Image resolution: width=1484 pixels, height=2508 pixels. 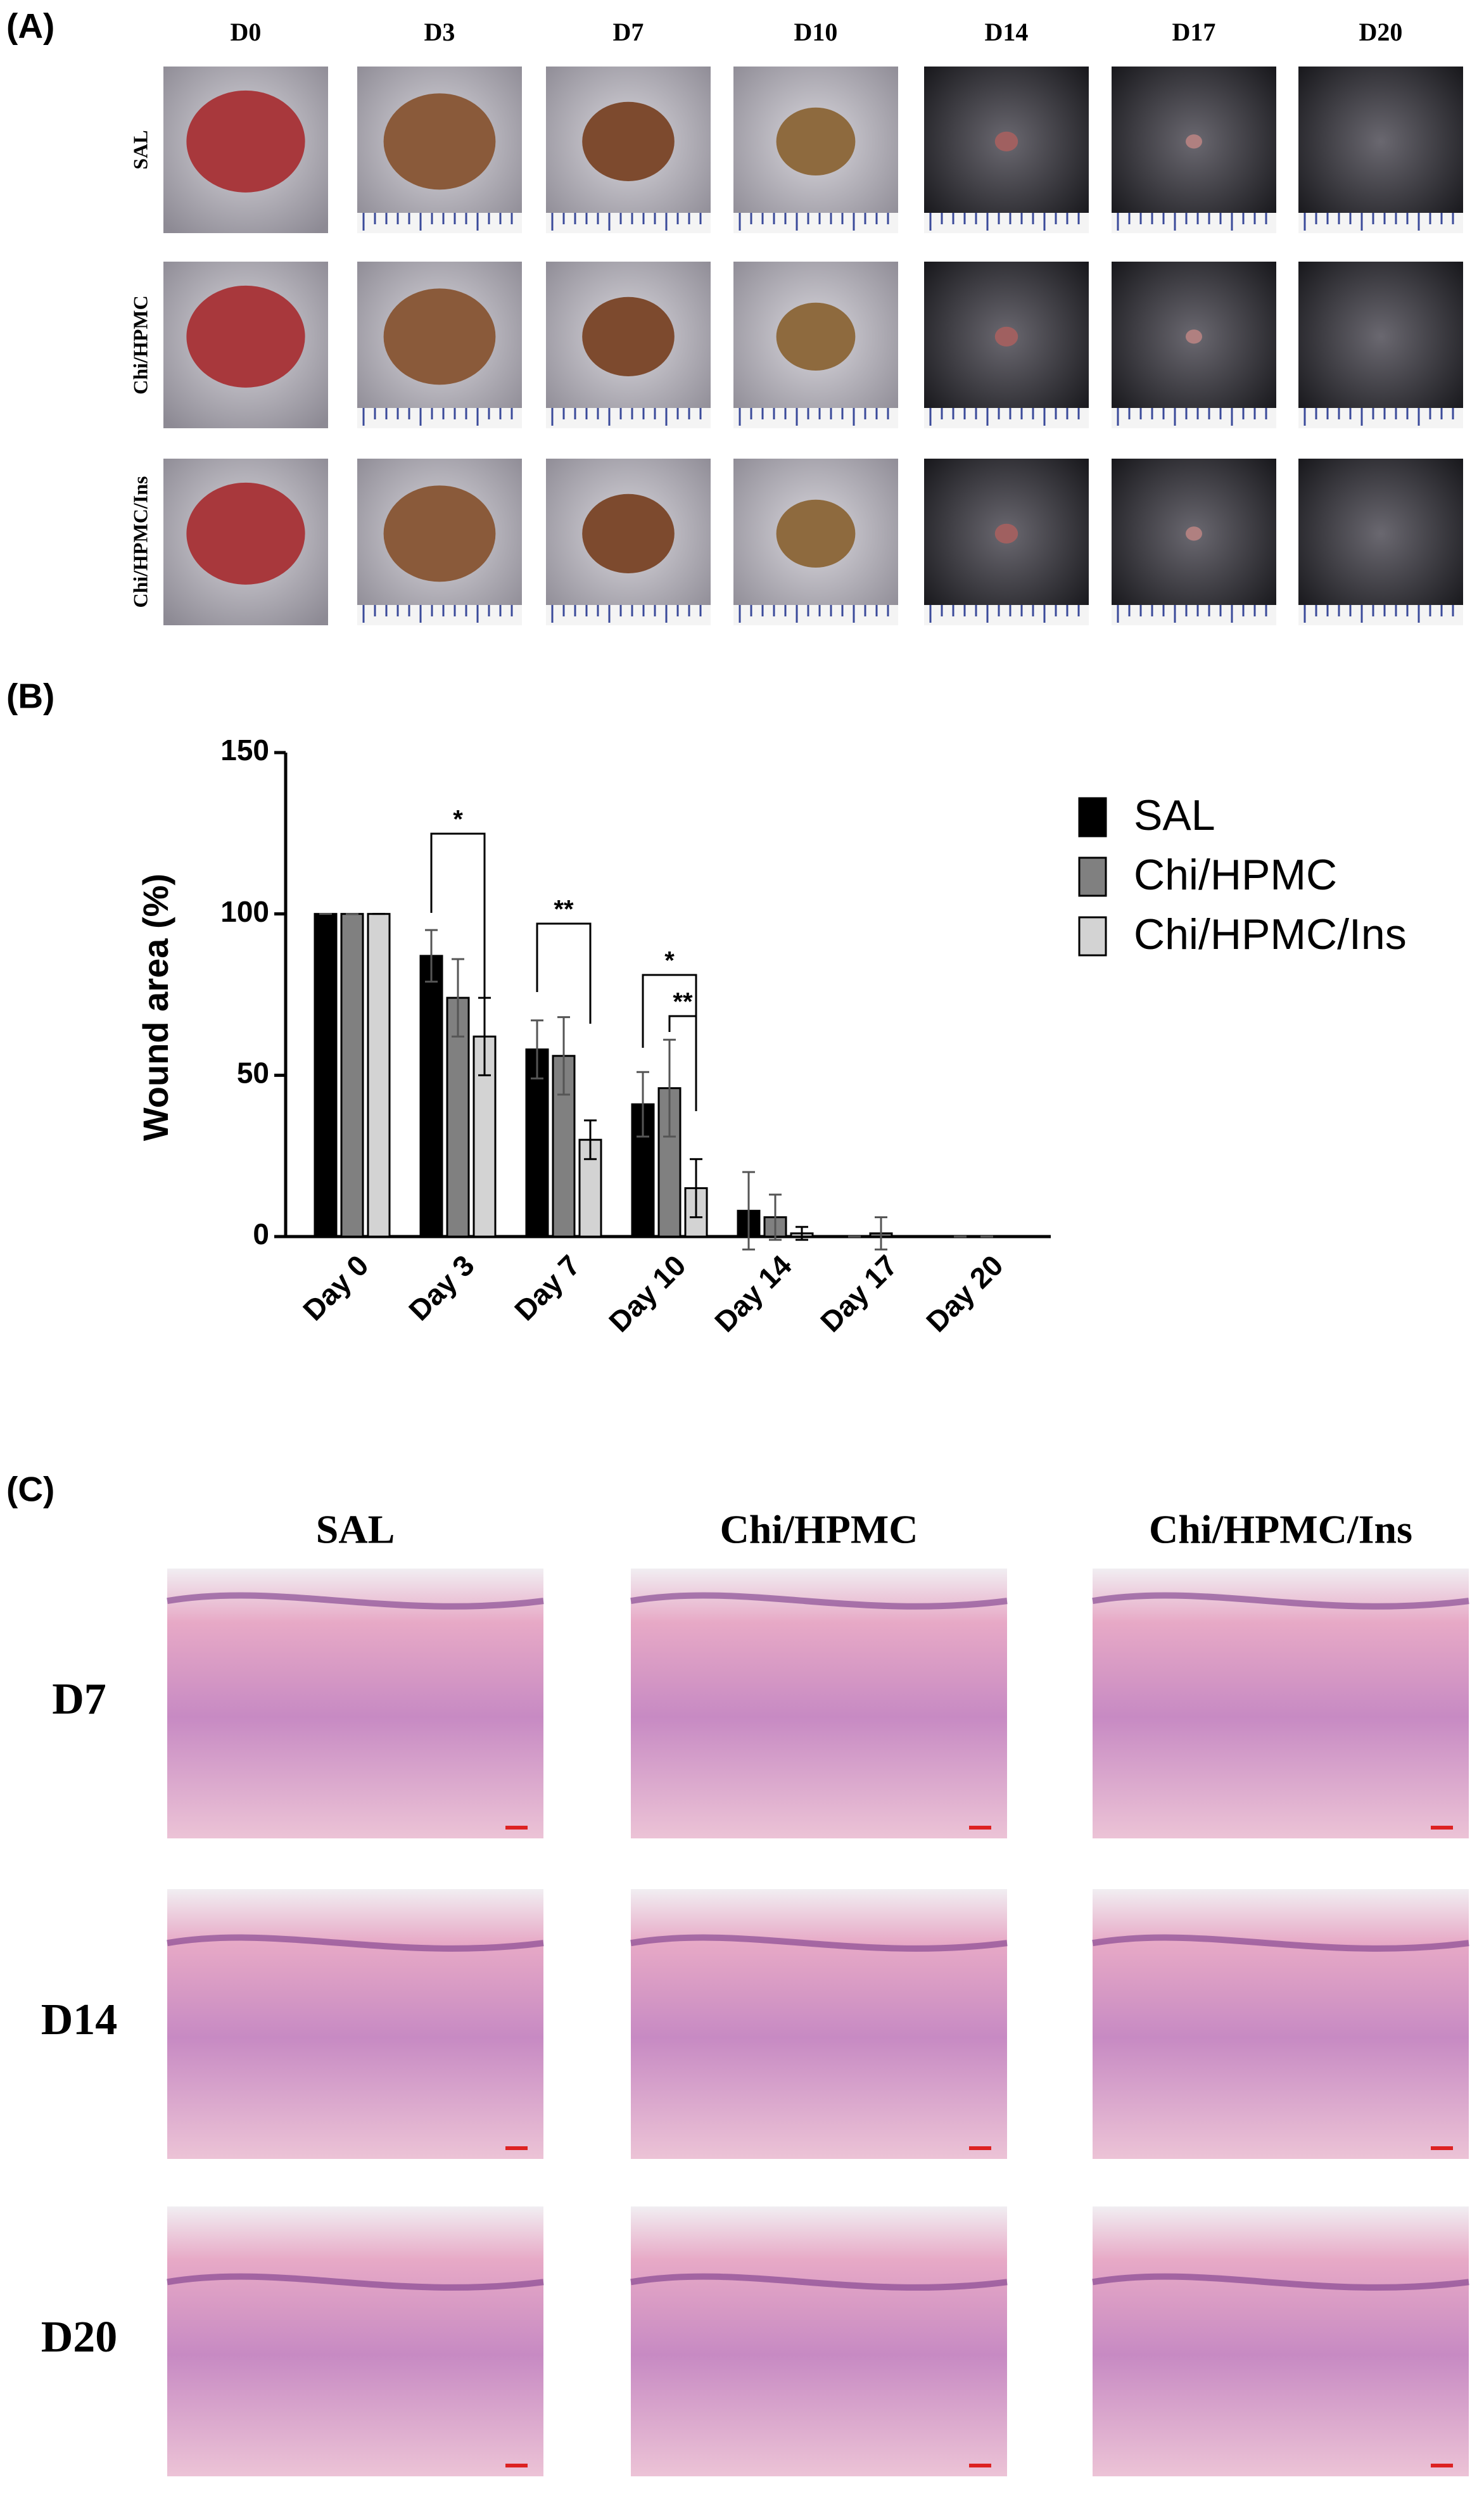 I want to click on column-header: D3, so click(x=439, y=32).